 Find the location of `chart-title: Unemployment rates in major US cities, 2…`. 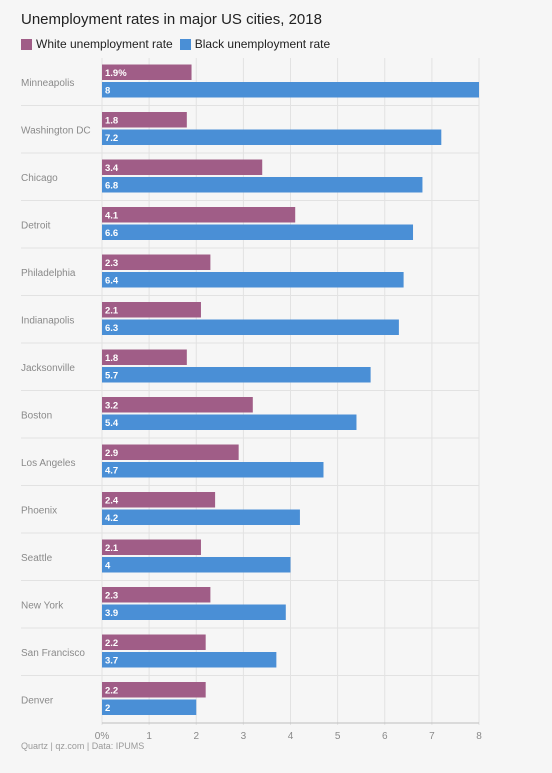

chart-title: Unemployment rates in major US cities, 2… is located at coordinates (171, 19).